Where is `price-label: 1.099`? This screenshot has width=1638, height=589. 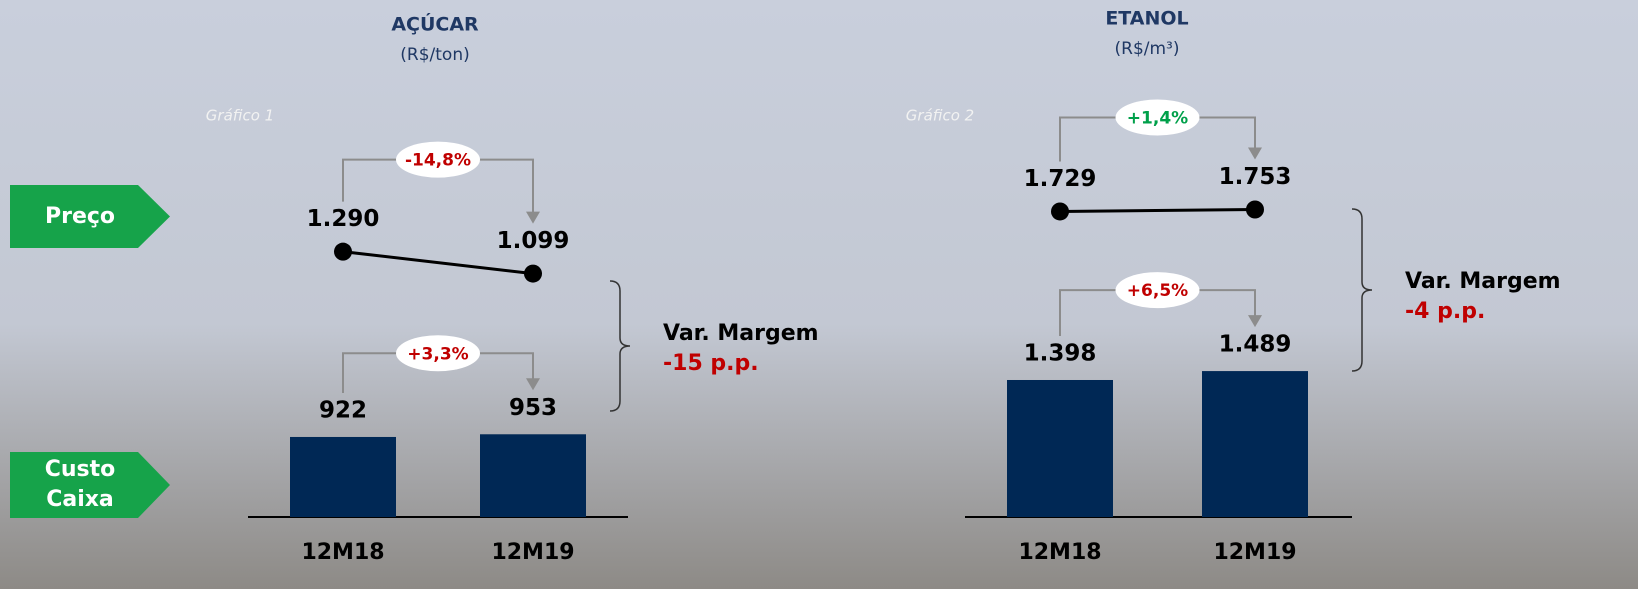 price-label: 1.099 is located at coordinates (533, 241).